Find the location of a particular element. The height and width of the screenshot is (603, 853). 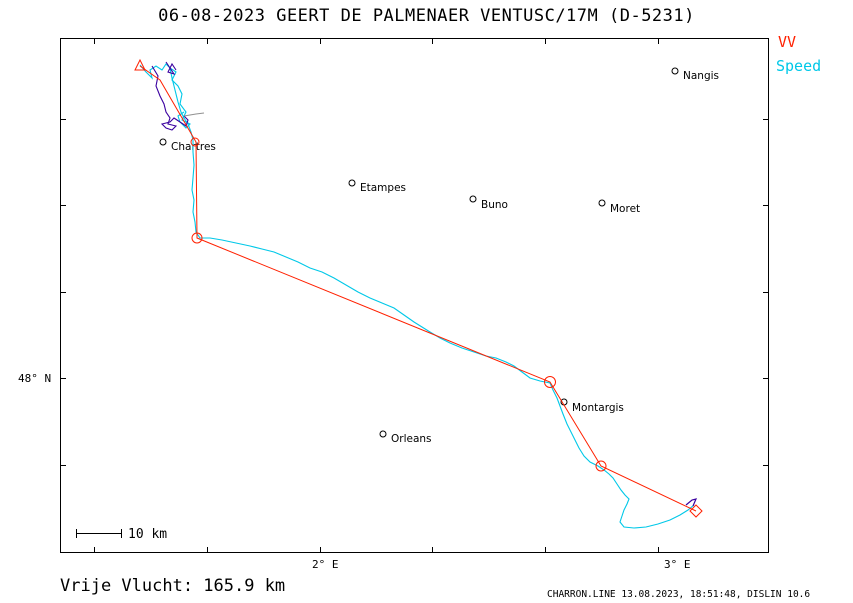

town-label-moret: Moret is located at coordinates (625, 209).